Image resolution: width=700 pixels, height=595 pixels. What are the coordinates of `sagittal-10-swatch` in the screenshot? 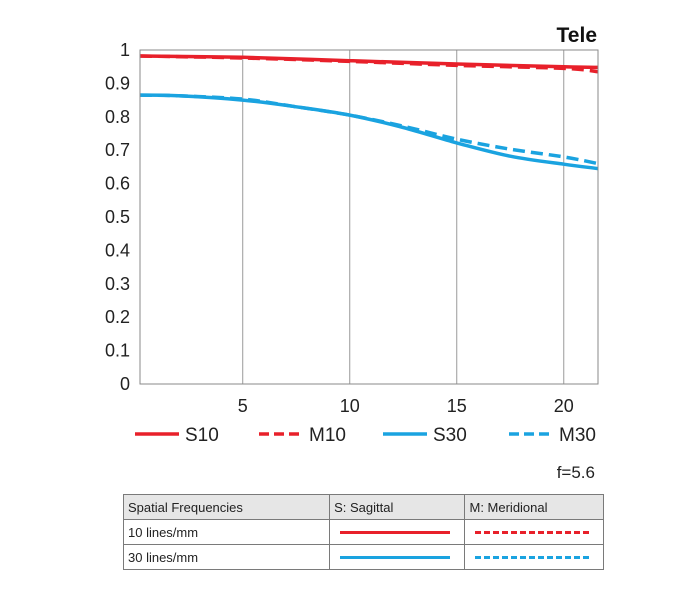 It's located at (395, 532).